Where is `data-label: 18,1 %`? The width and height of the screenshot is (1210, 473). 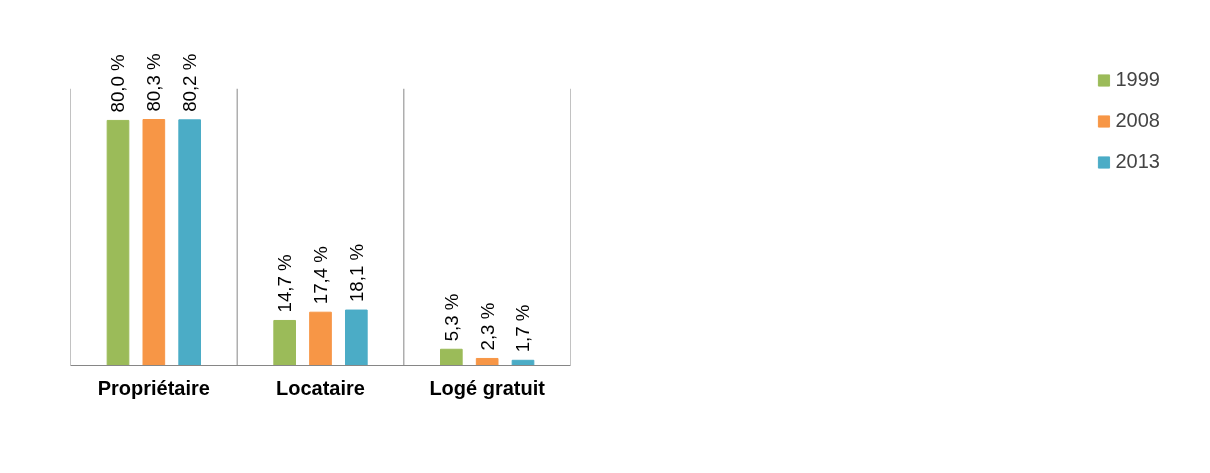 data-label: 18,1 % is located at coordinates (356, 273).